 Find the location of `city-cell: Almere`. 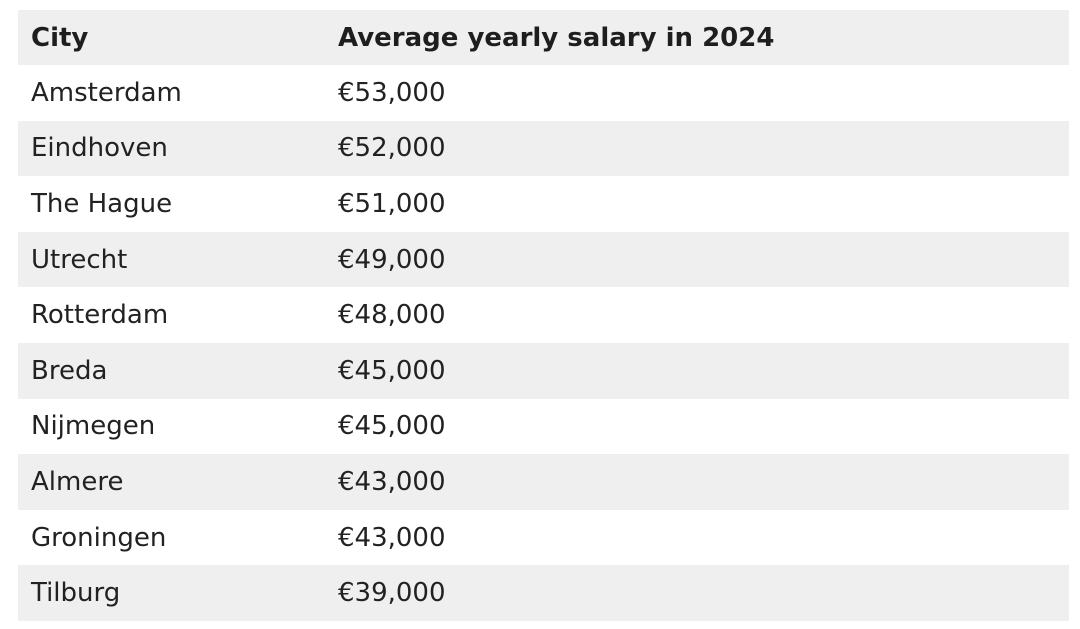

city-cell: Almere is located at coordinates (171, 482).